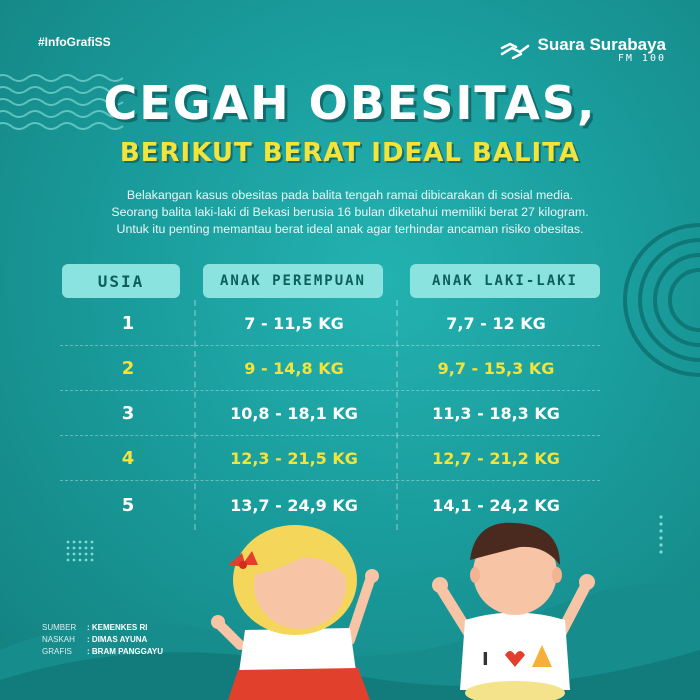 Image resolution: width=700 pixels, height=700 pixels. I want to click on table-row: 1 7 - 11,5 KG 7,7 - 12 KG, so click(330, 323).